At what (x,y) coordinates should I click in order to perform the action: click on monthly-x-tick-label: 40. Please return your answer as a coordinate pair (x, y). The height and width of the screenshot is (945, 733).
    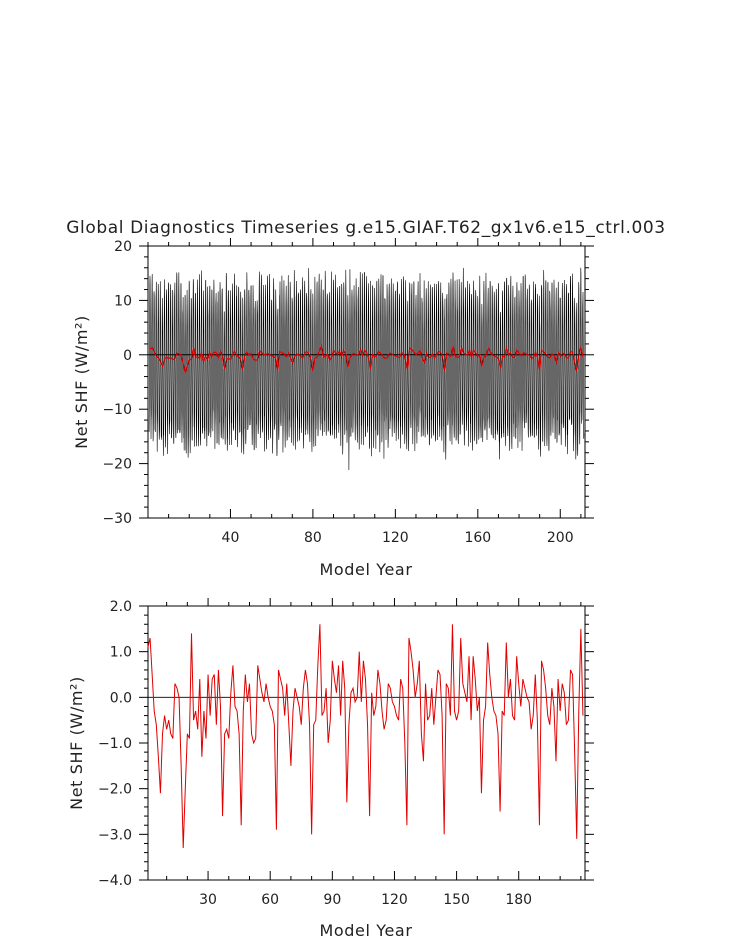
    Looking at the image, I should click on (231, 538).